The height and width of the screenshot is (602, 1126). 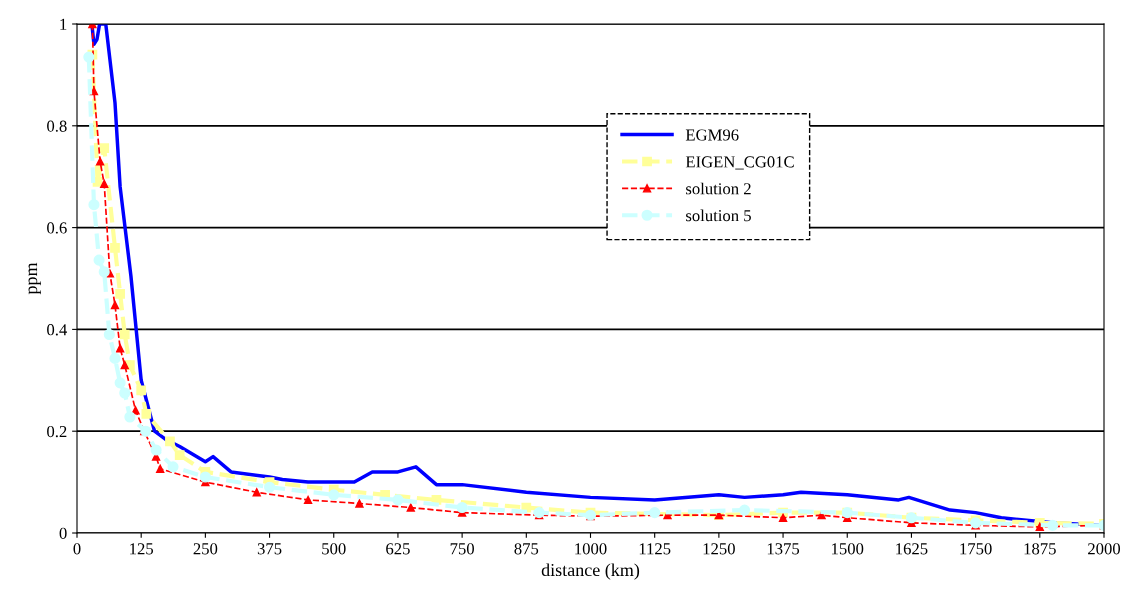 I want to click on x-tick-label: 1625, so click(x=912, y=549).